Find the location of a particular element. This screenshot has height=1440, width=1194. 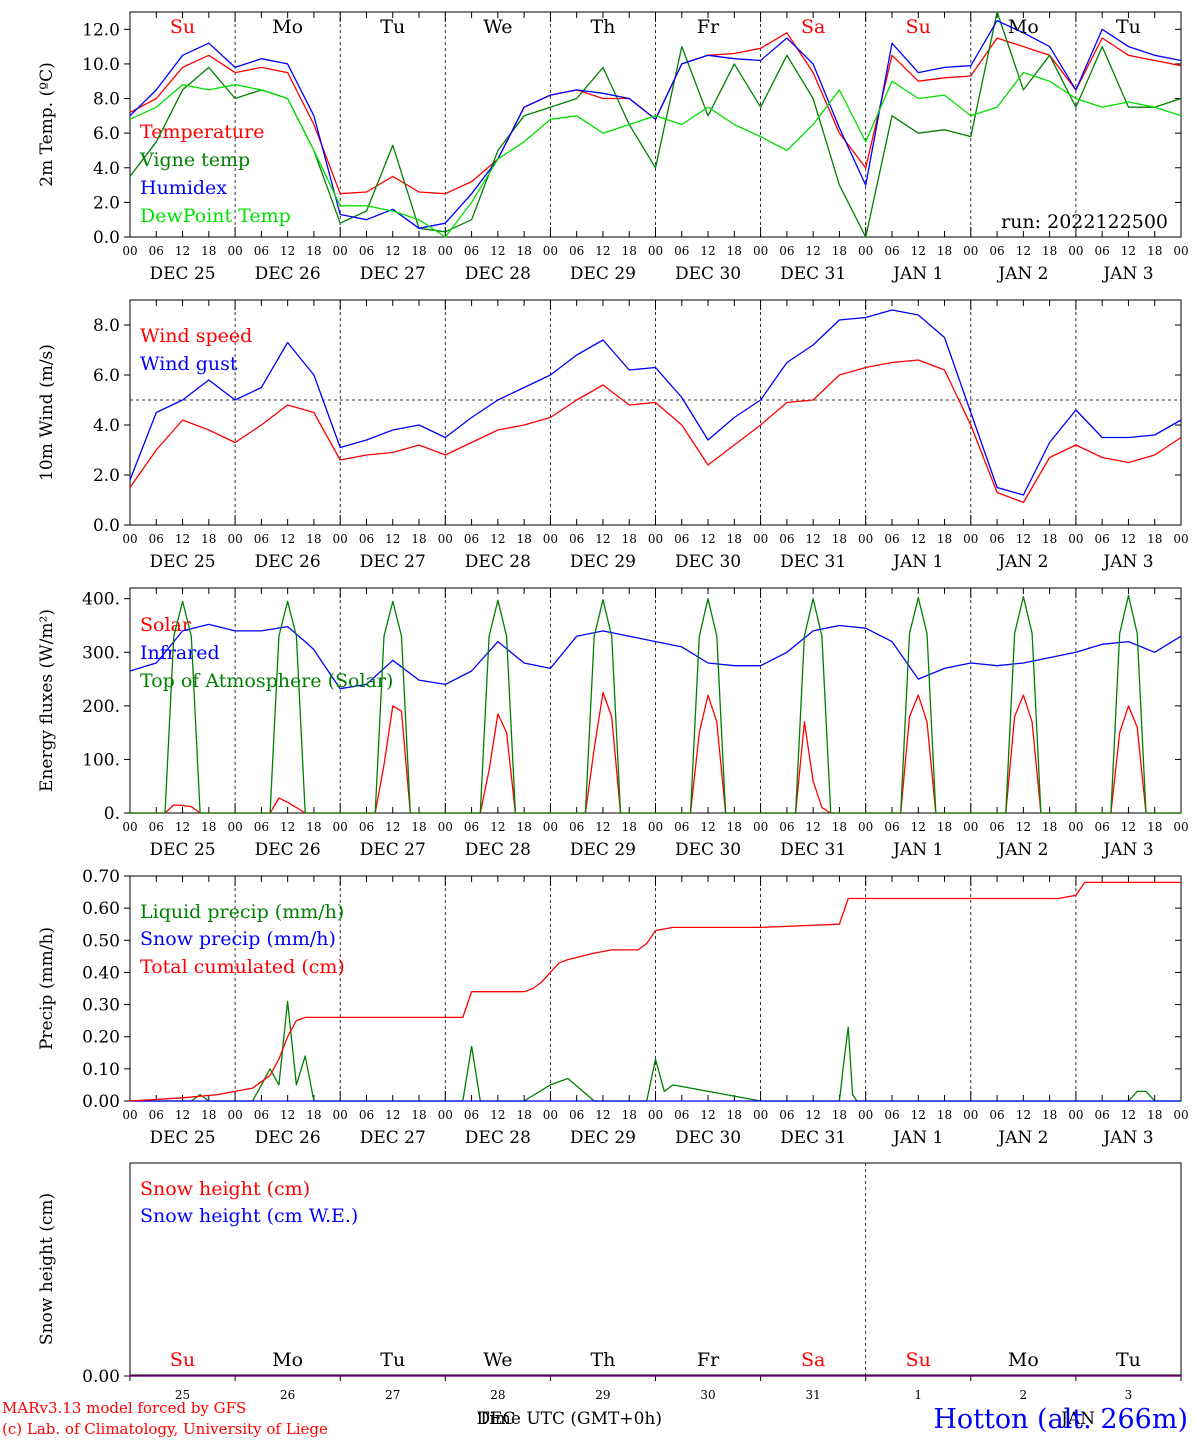

weekday-top: Tu is located at coordinates (392, 27).